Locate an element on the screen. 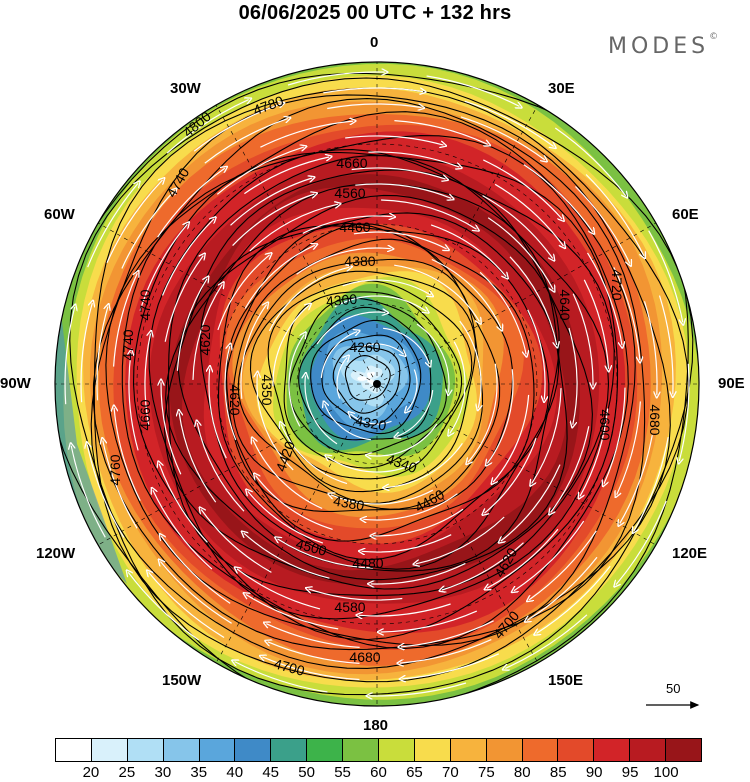  lon-label-30e: 30E is located at coordinates (561, 88).